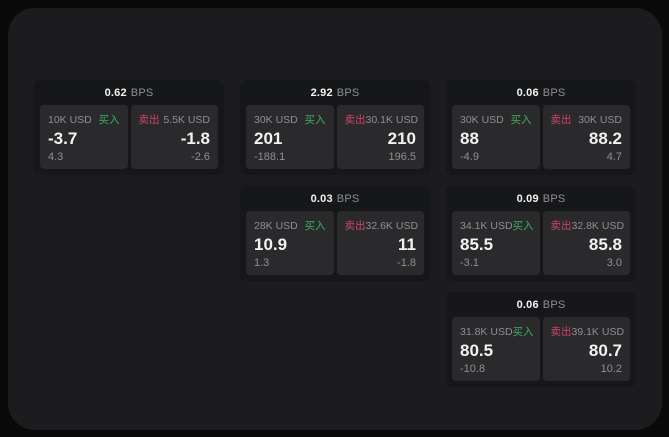  Describe the element at coordinates (115, 92) in the screenshot. I see `bps-value: 0.62` at that location.